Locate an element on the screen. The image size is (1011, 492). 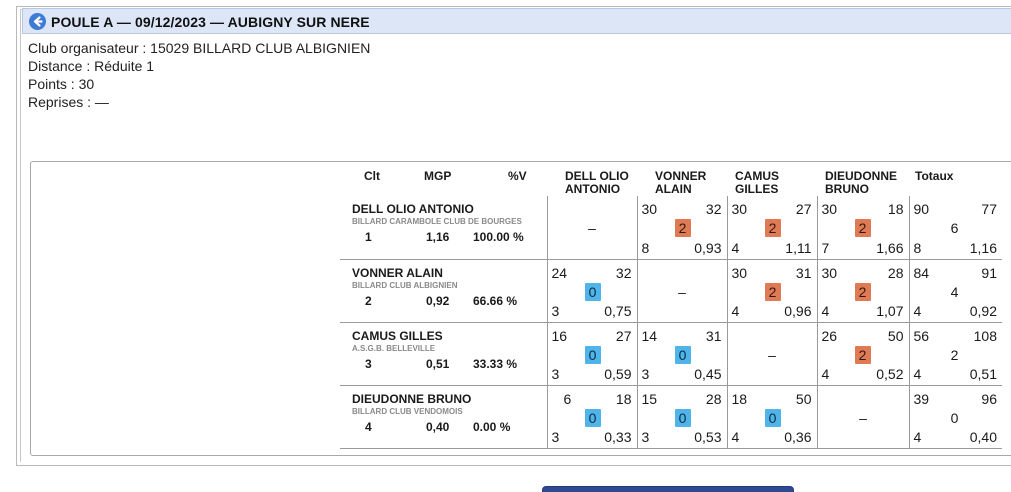
player-rank: 1 is located at coordinates (368, 237).